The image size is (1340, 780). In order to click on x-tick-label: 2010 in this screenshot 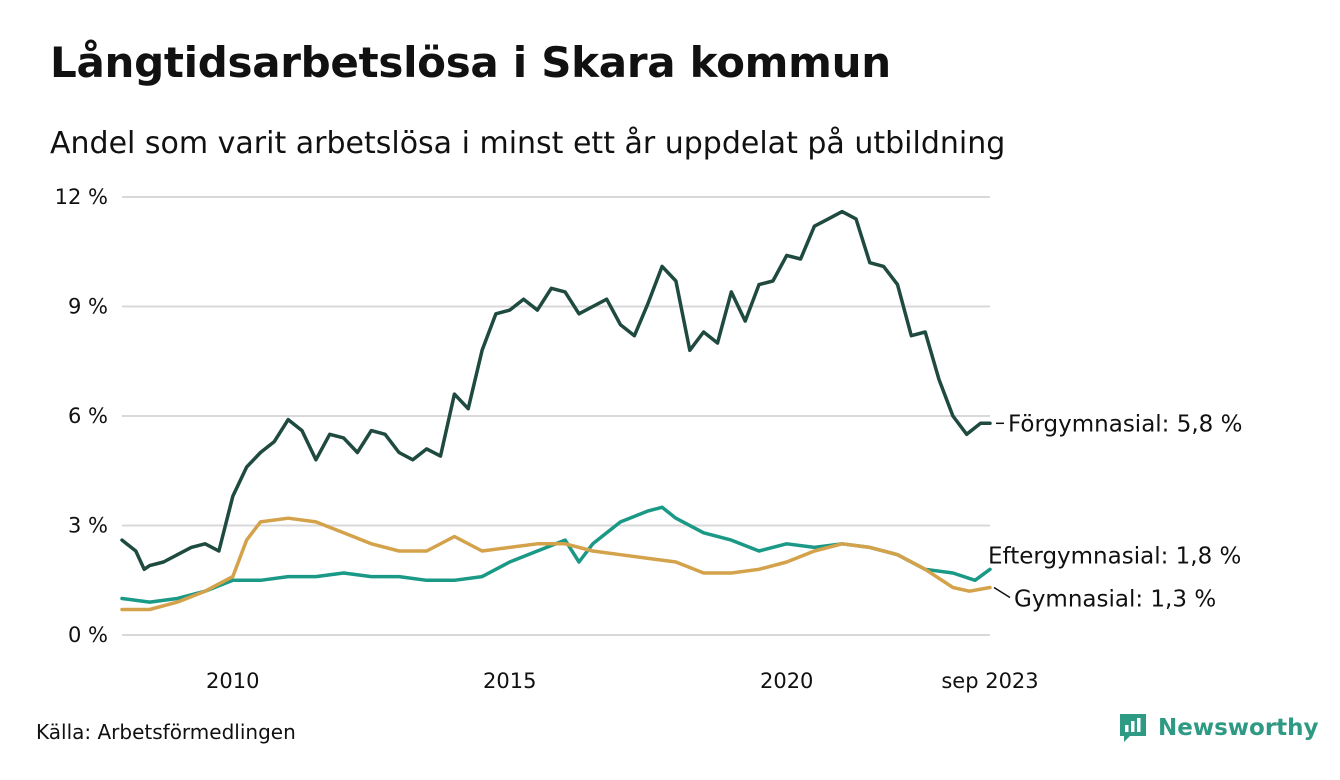, I will do `click(232, 681)`.